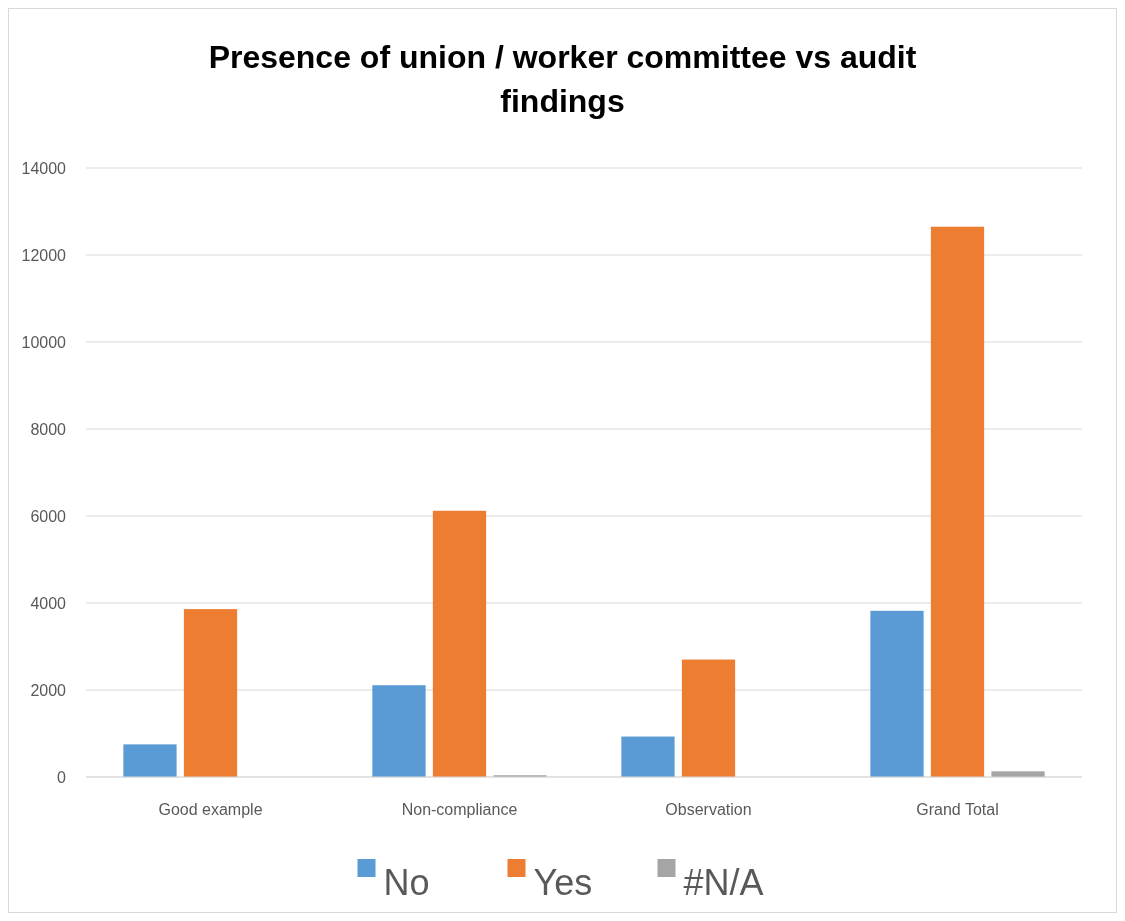 Image resolution: width=1125 pixels, height=921 pixels. What do you see at coordinates (44, 255) in the screenshot?
I see `y-tick-label: 12000` at bounding box center [44, 255].